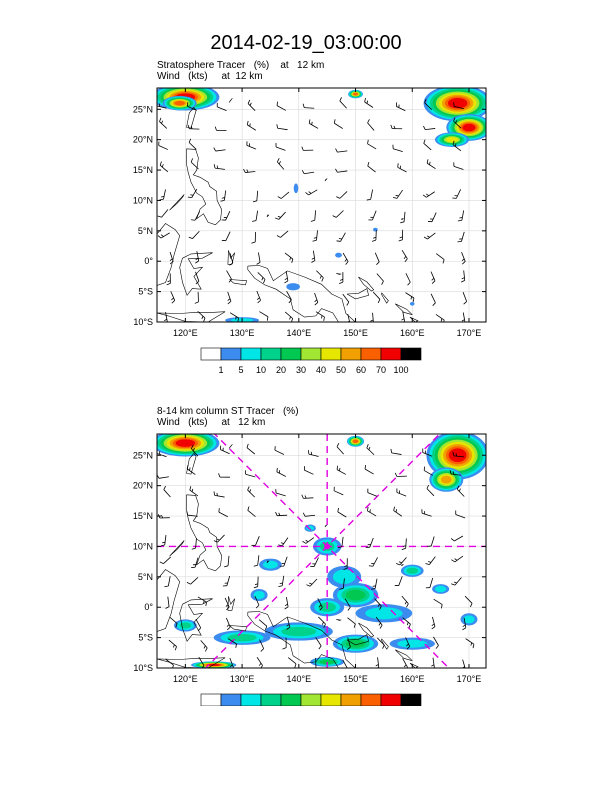 This screenshot has height=792, width=612. Describe the element at coordinates (143, 668) in the screenshot. I see `y-tick-label: 10°S` at that location.